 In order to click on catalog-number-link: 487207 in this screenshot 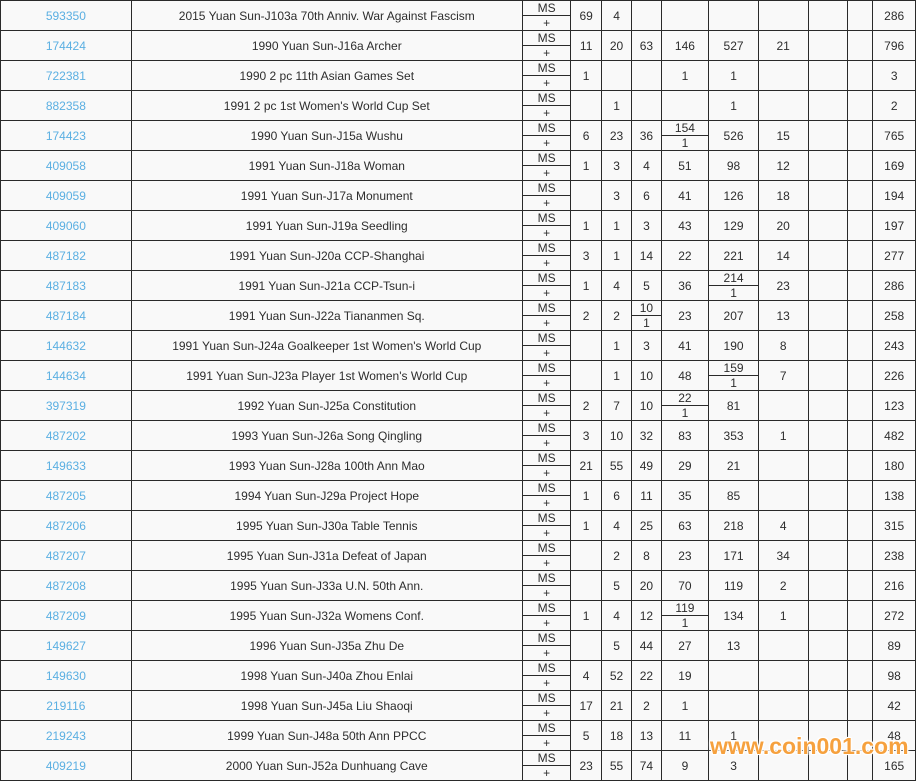, I will do `click(65, 555)`.